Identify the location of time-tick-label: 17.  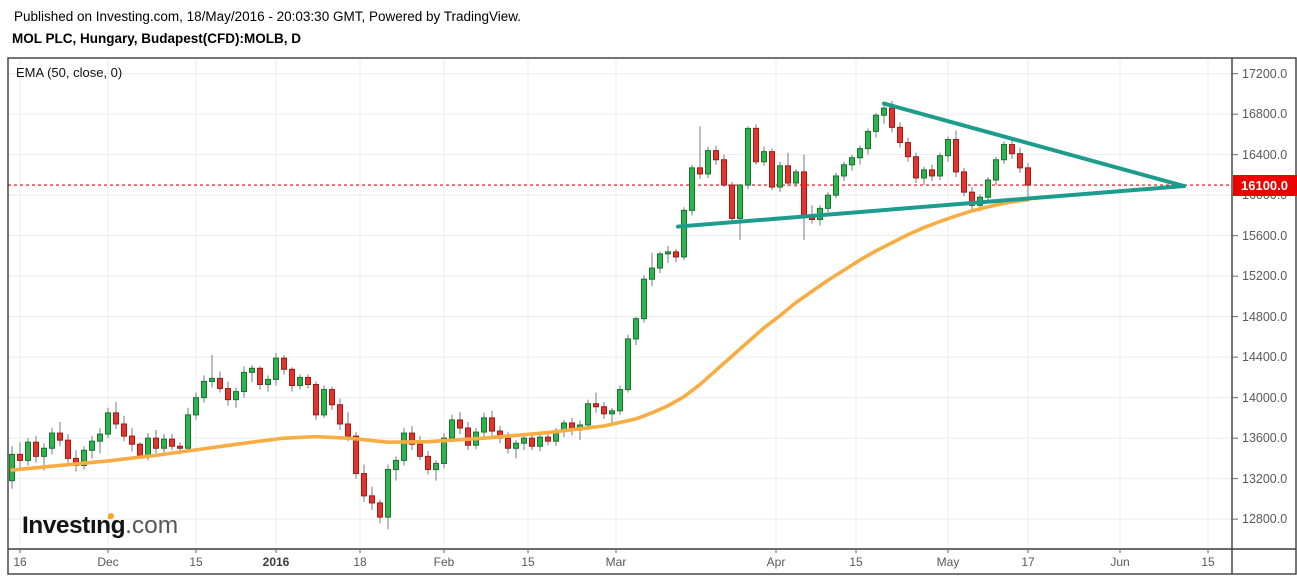
(1028, 562).